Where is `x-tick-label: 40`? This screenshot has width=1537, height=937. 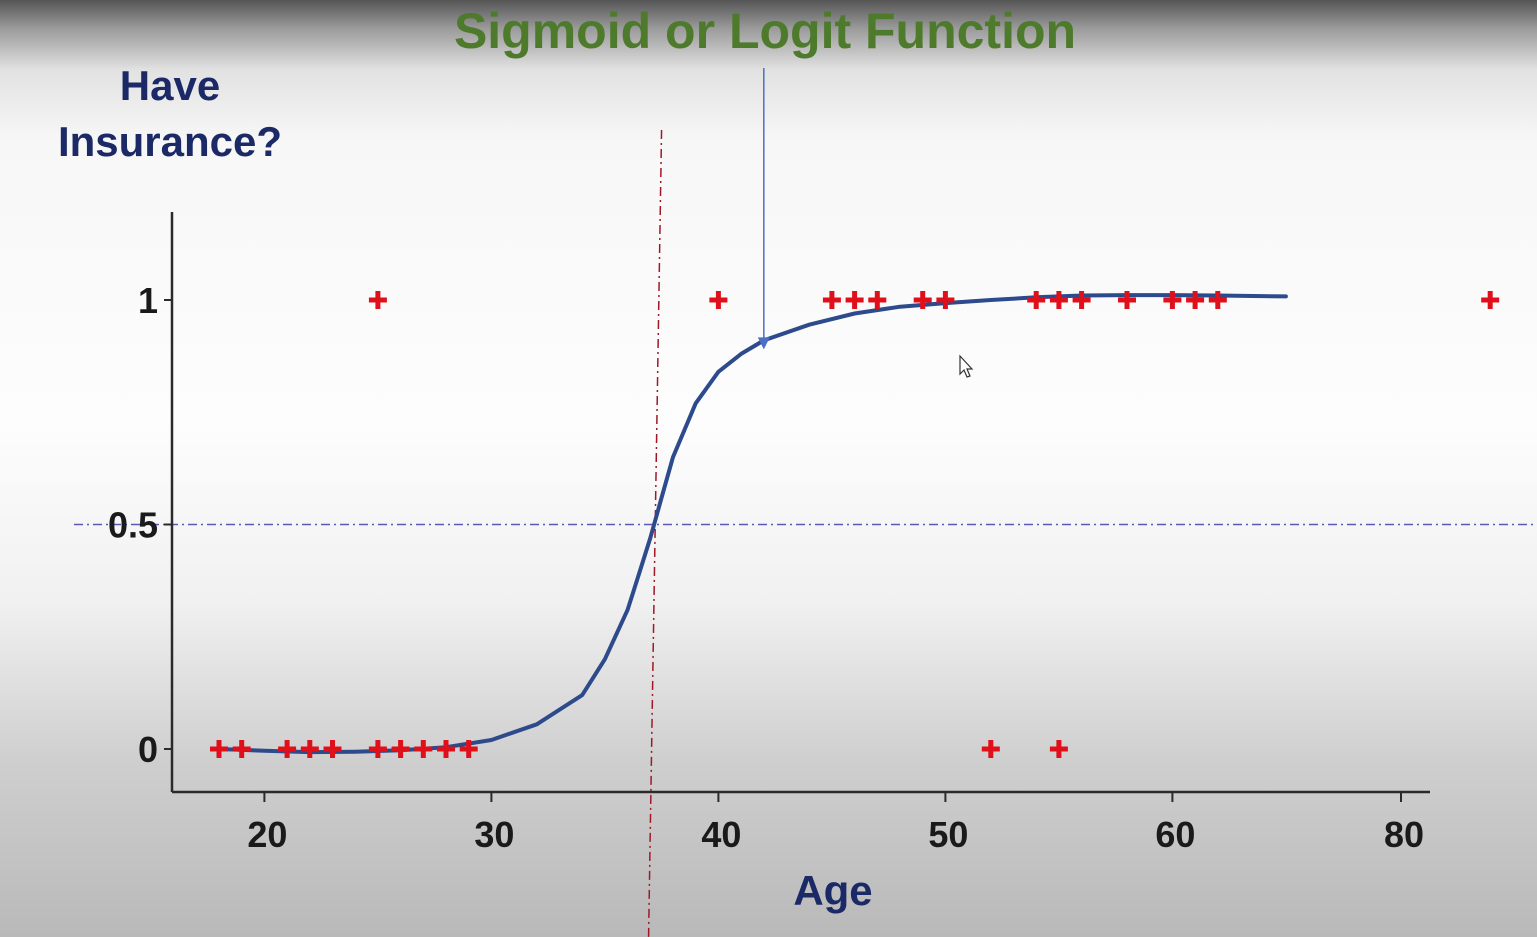
x-tick-label: 40 is located at coordinates (721, 834).